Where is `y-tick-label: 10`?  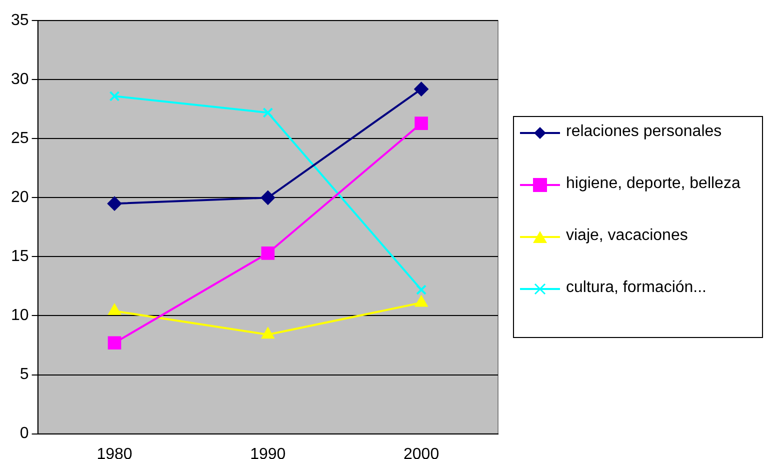
y-tick-label: 10 is located at coordinates (20, 315).